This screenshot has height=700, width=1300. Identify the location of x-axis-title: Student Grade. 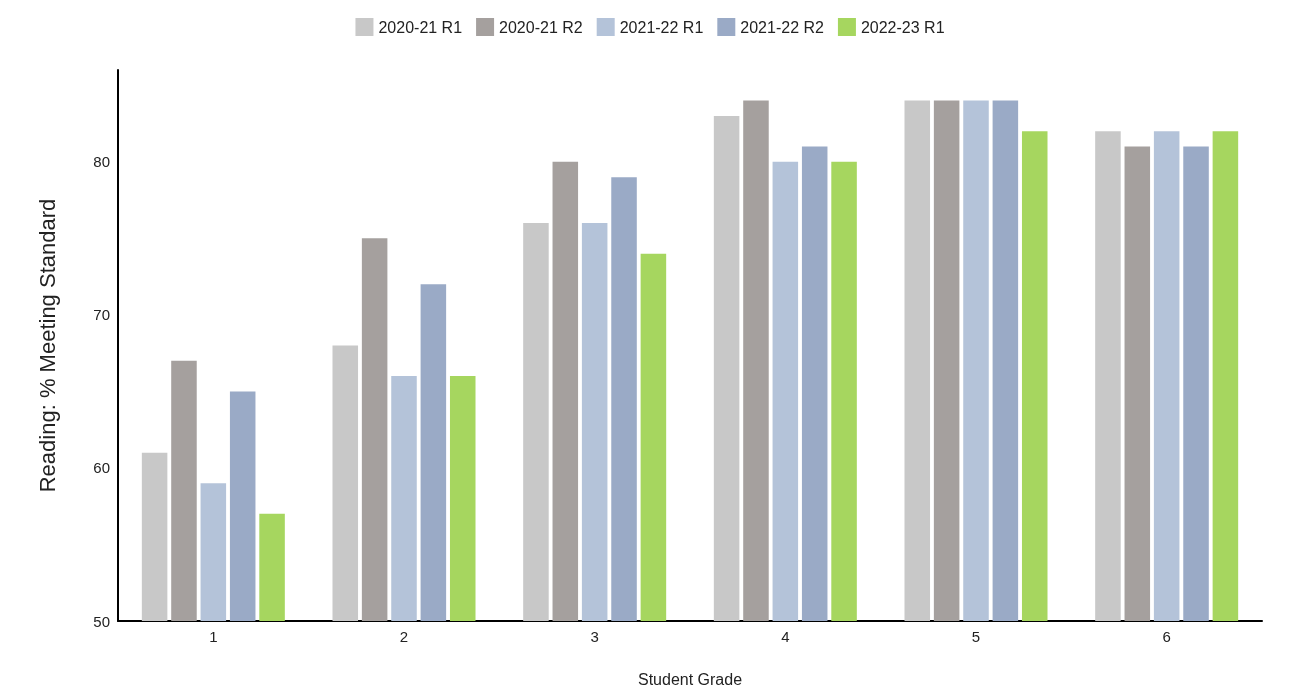
(690, 679).